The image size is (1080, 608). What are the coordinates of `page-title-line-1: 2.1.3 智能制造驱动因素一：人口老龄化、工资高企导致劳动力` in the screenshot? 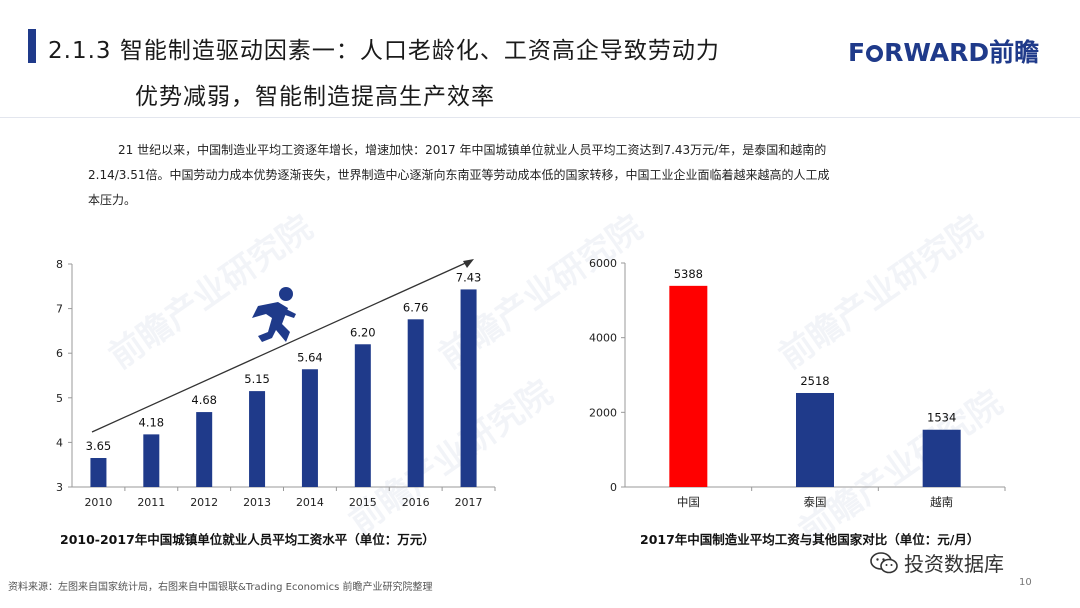 It's located at (384, 51).